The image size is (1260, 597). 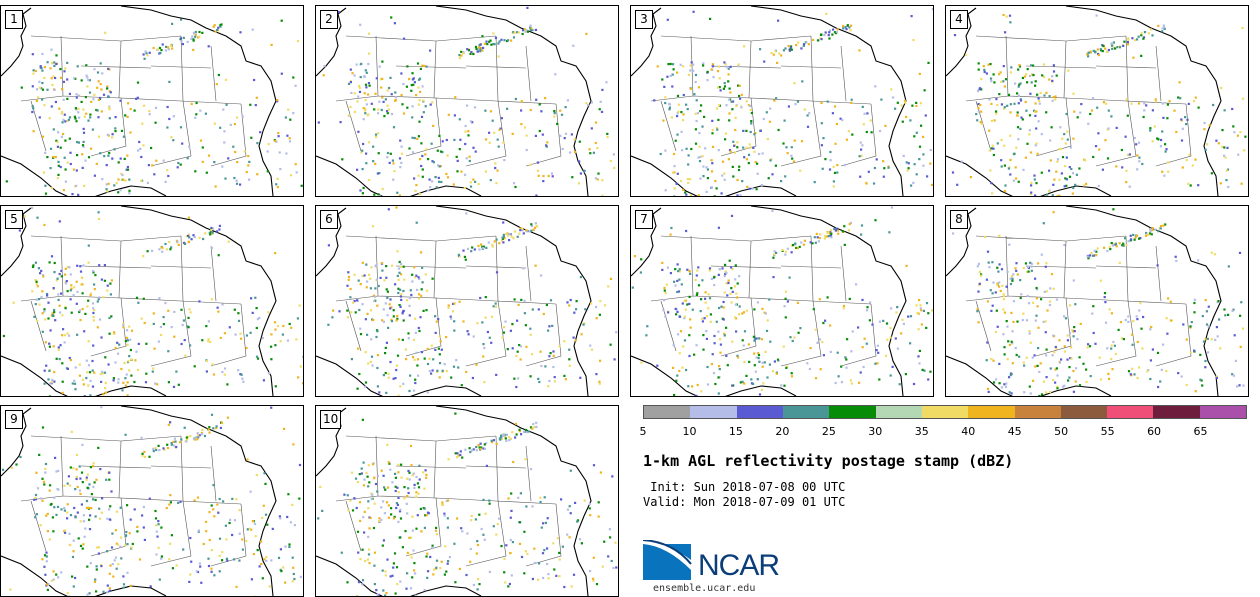 What do you see at coordinates (739, 565) in the screenshot?
I see `ncar-logo-text: NCAR` at bounding box center [739, 565].